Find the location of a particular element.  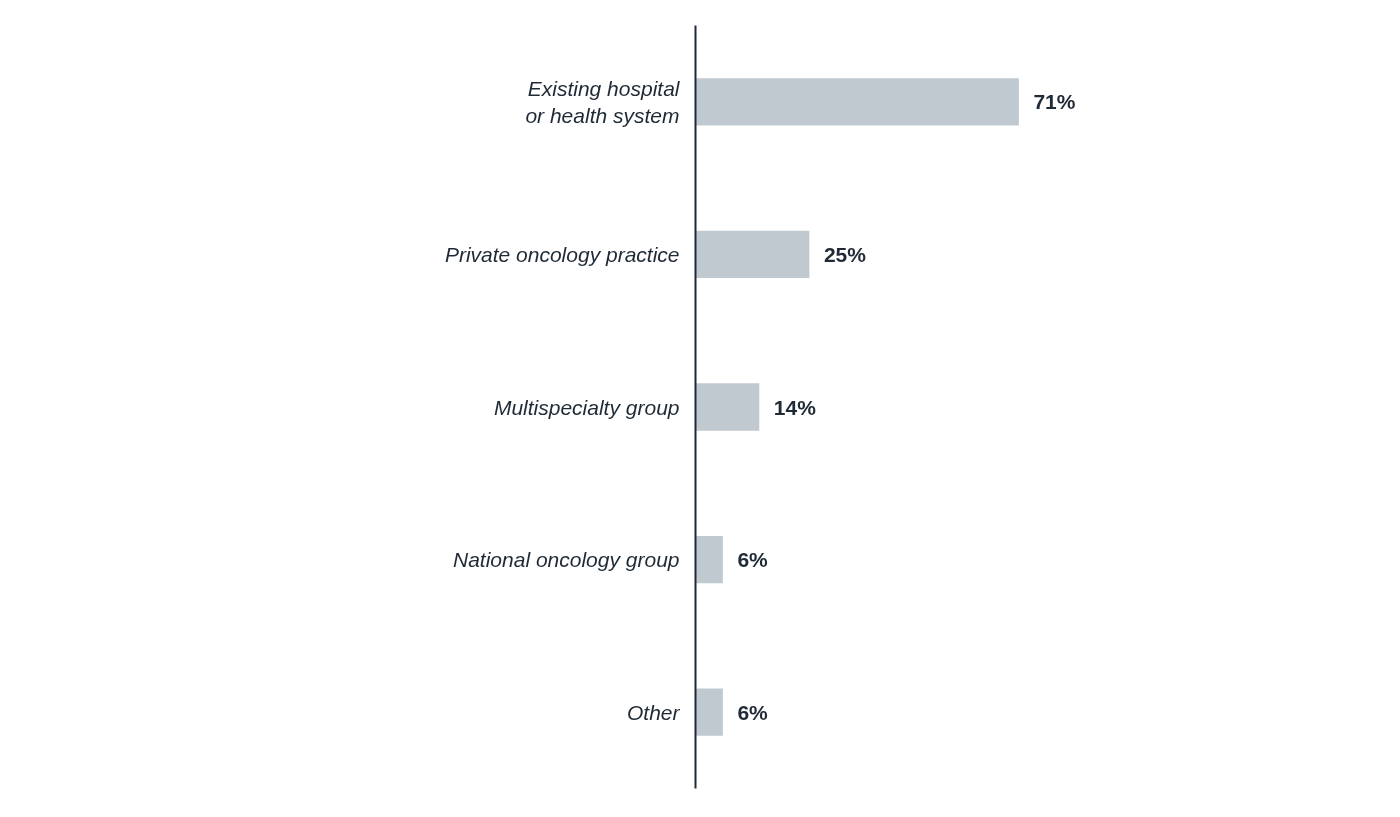

y-tick-label: National oncology group is located at coordinates (566, 560).